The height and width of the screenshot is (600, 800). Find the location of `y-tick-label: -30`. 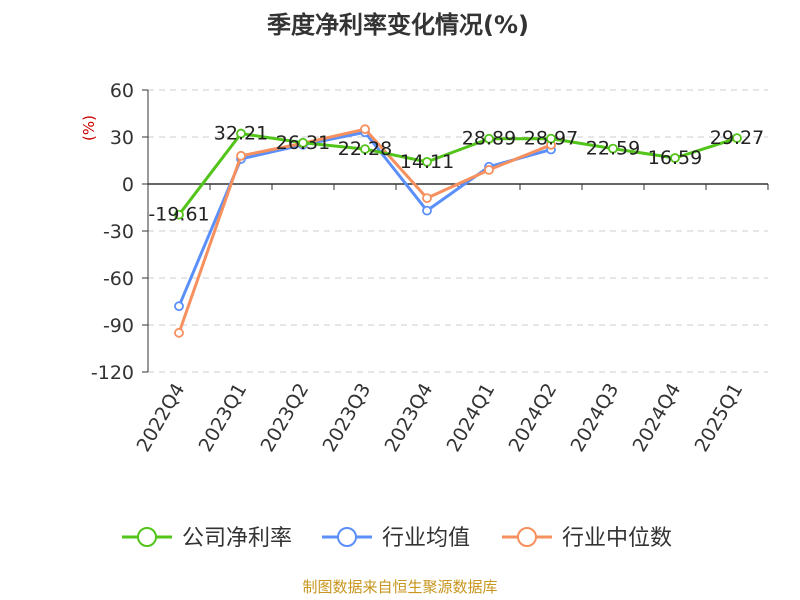

y-tick-label: -30 is located at coordinates (118, 232).